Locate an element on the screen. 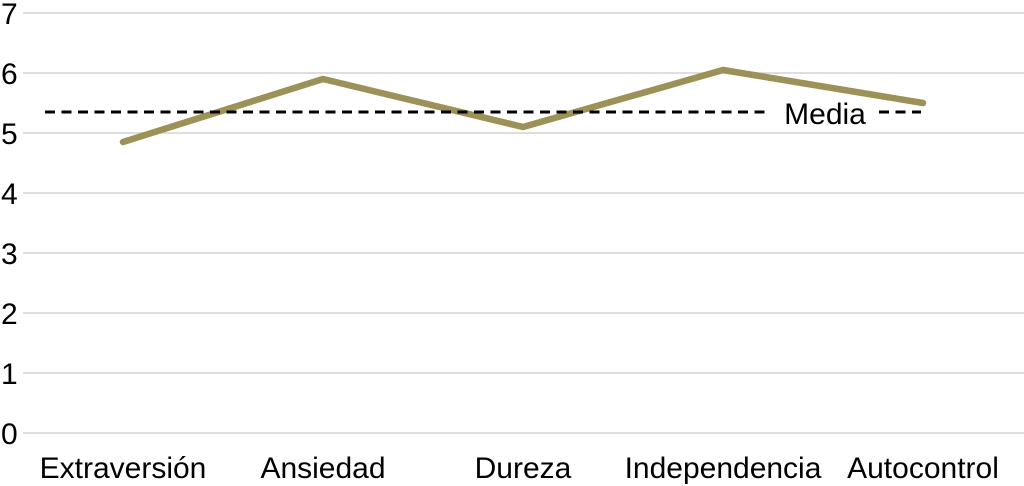 The width and height of the screenshot is (1024, 486). media-line-label: Media is located at coordinates (825, 114).